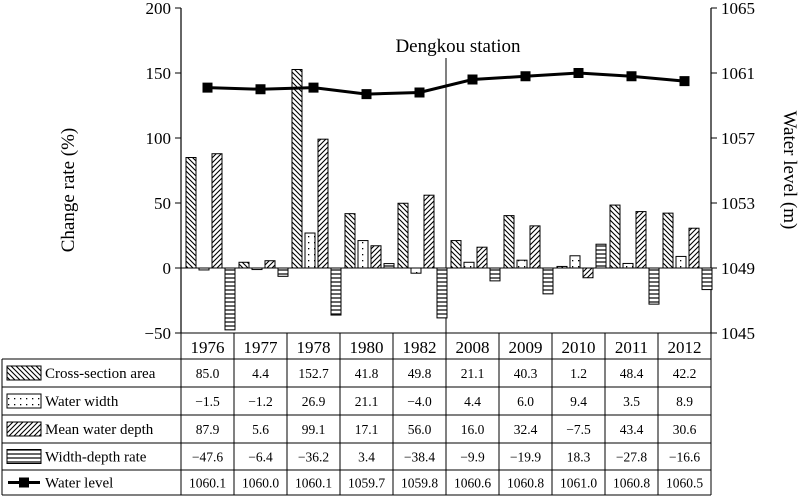 This screenshot has height=496, width=800. I want to click on category-label: 2010, so click(579, 347).